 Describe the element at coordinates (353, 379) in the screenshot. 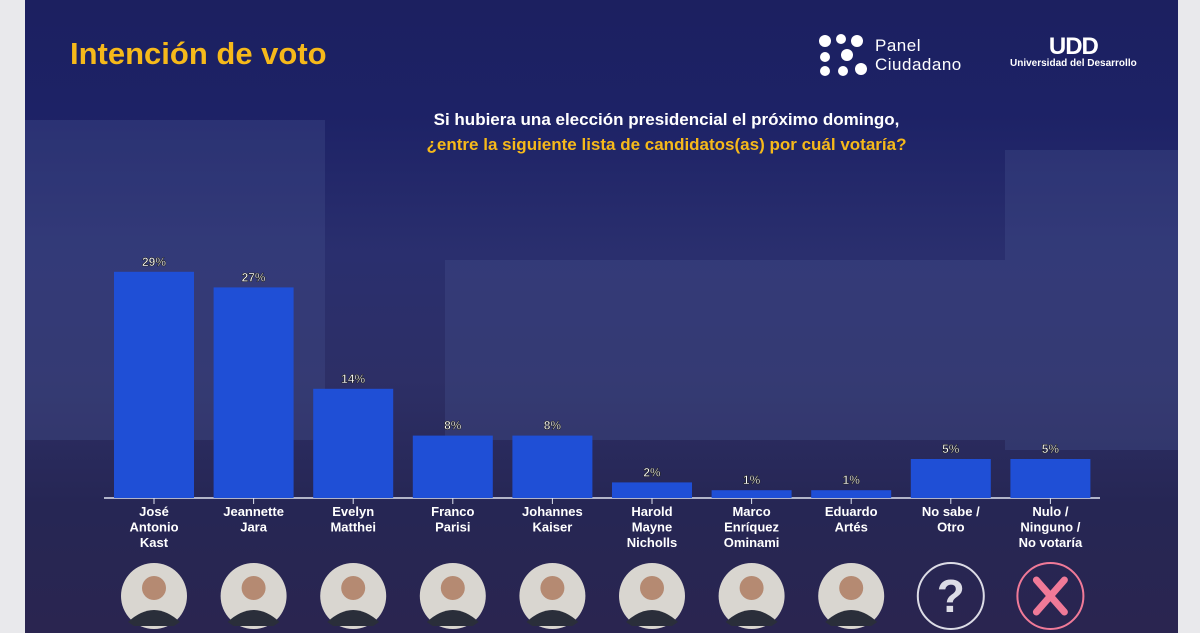

I see `data-label: 14%` at that location.